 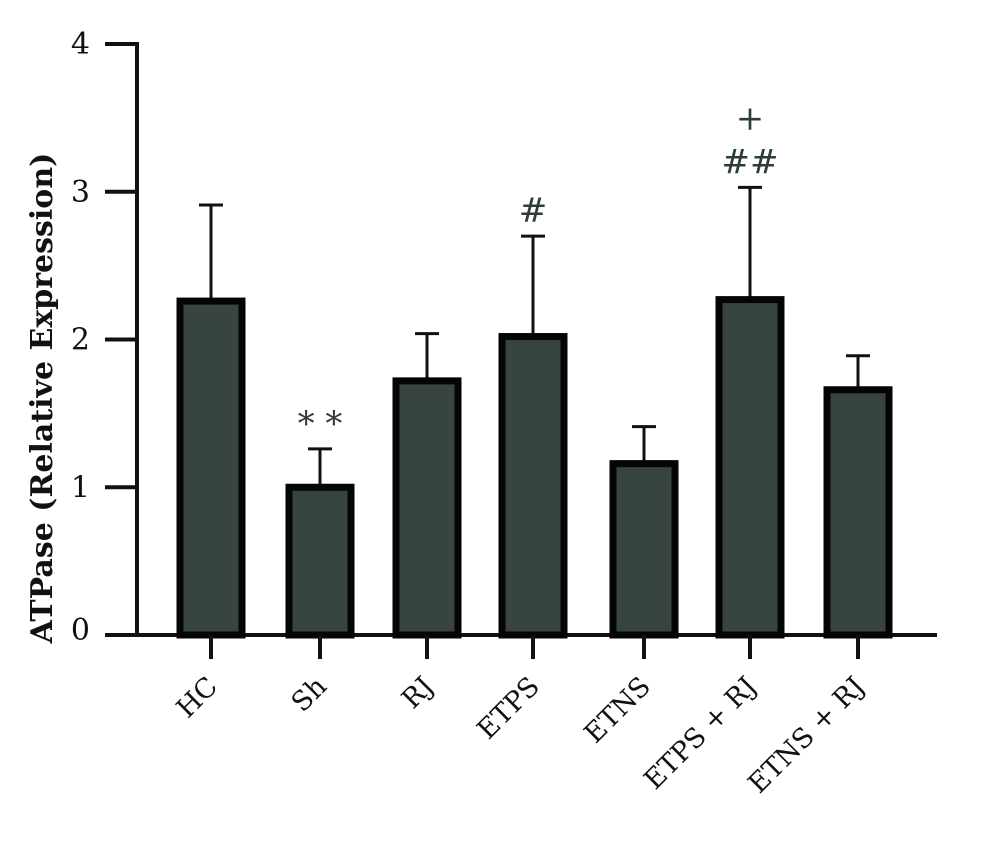 What do you see at coordinates (80, 487) in the screenshot?
I see `y-tick-label: 1` at bounding box center [80, 487].